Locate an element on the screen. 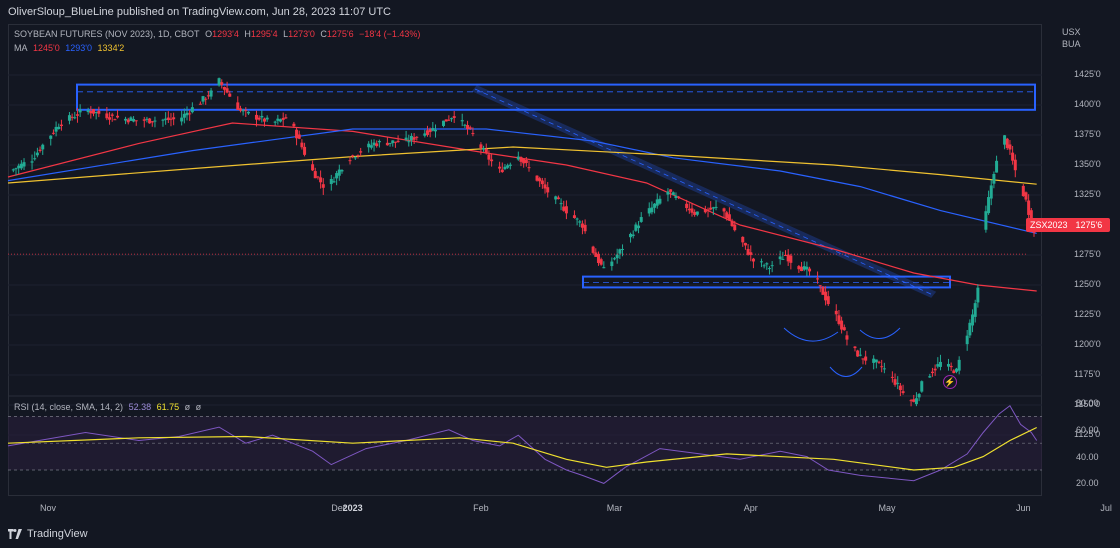  rsi-tick-label: 60.00 is located at coordinates (1087, 429).